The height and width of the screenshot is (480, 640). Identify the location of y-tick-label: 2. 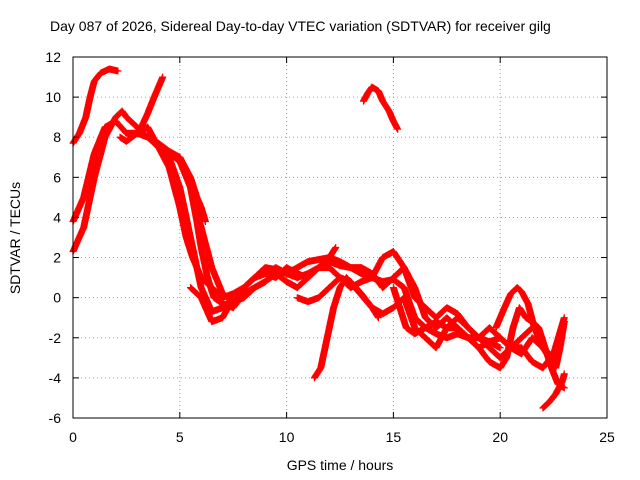
(57, 258).